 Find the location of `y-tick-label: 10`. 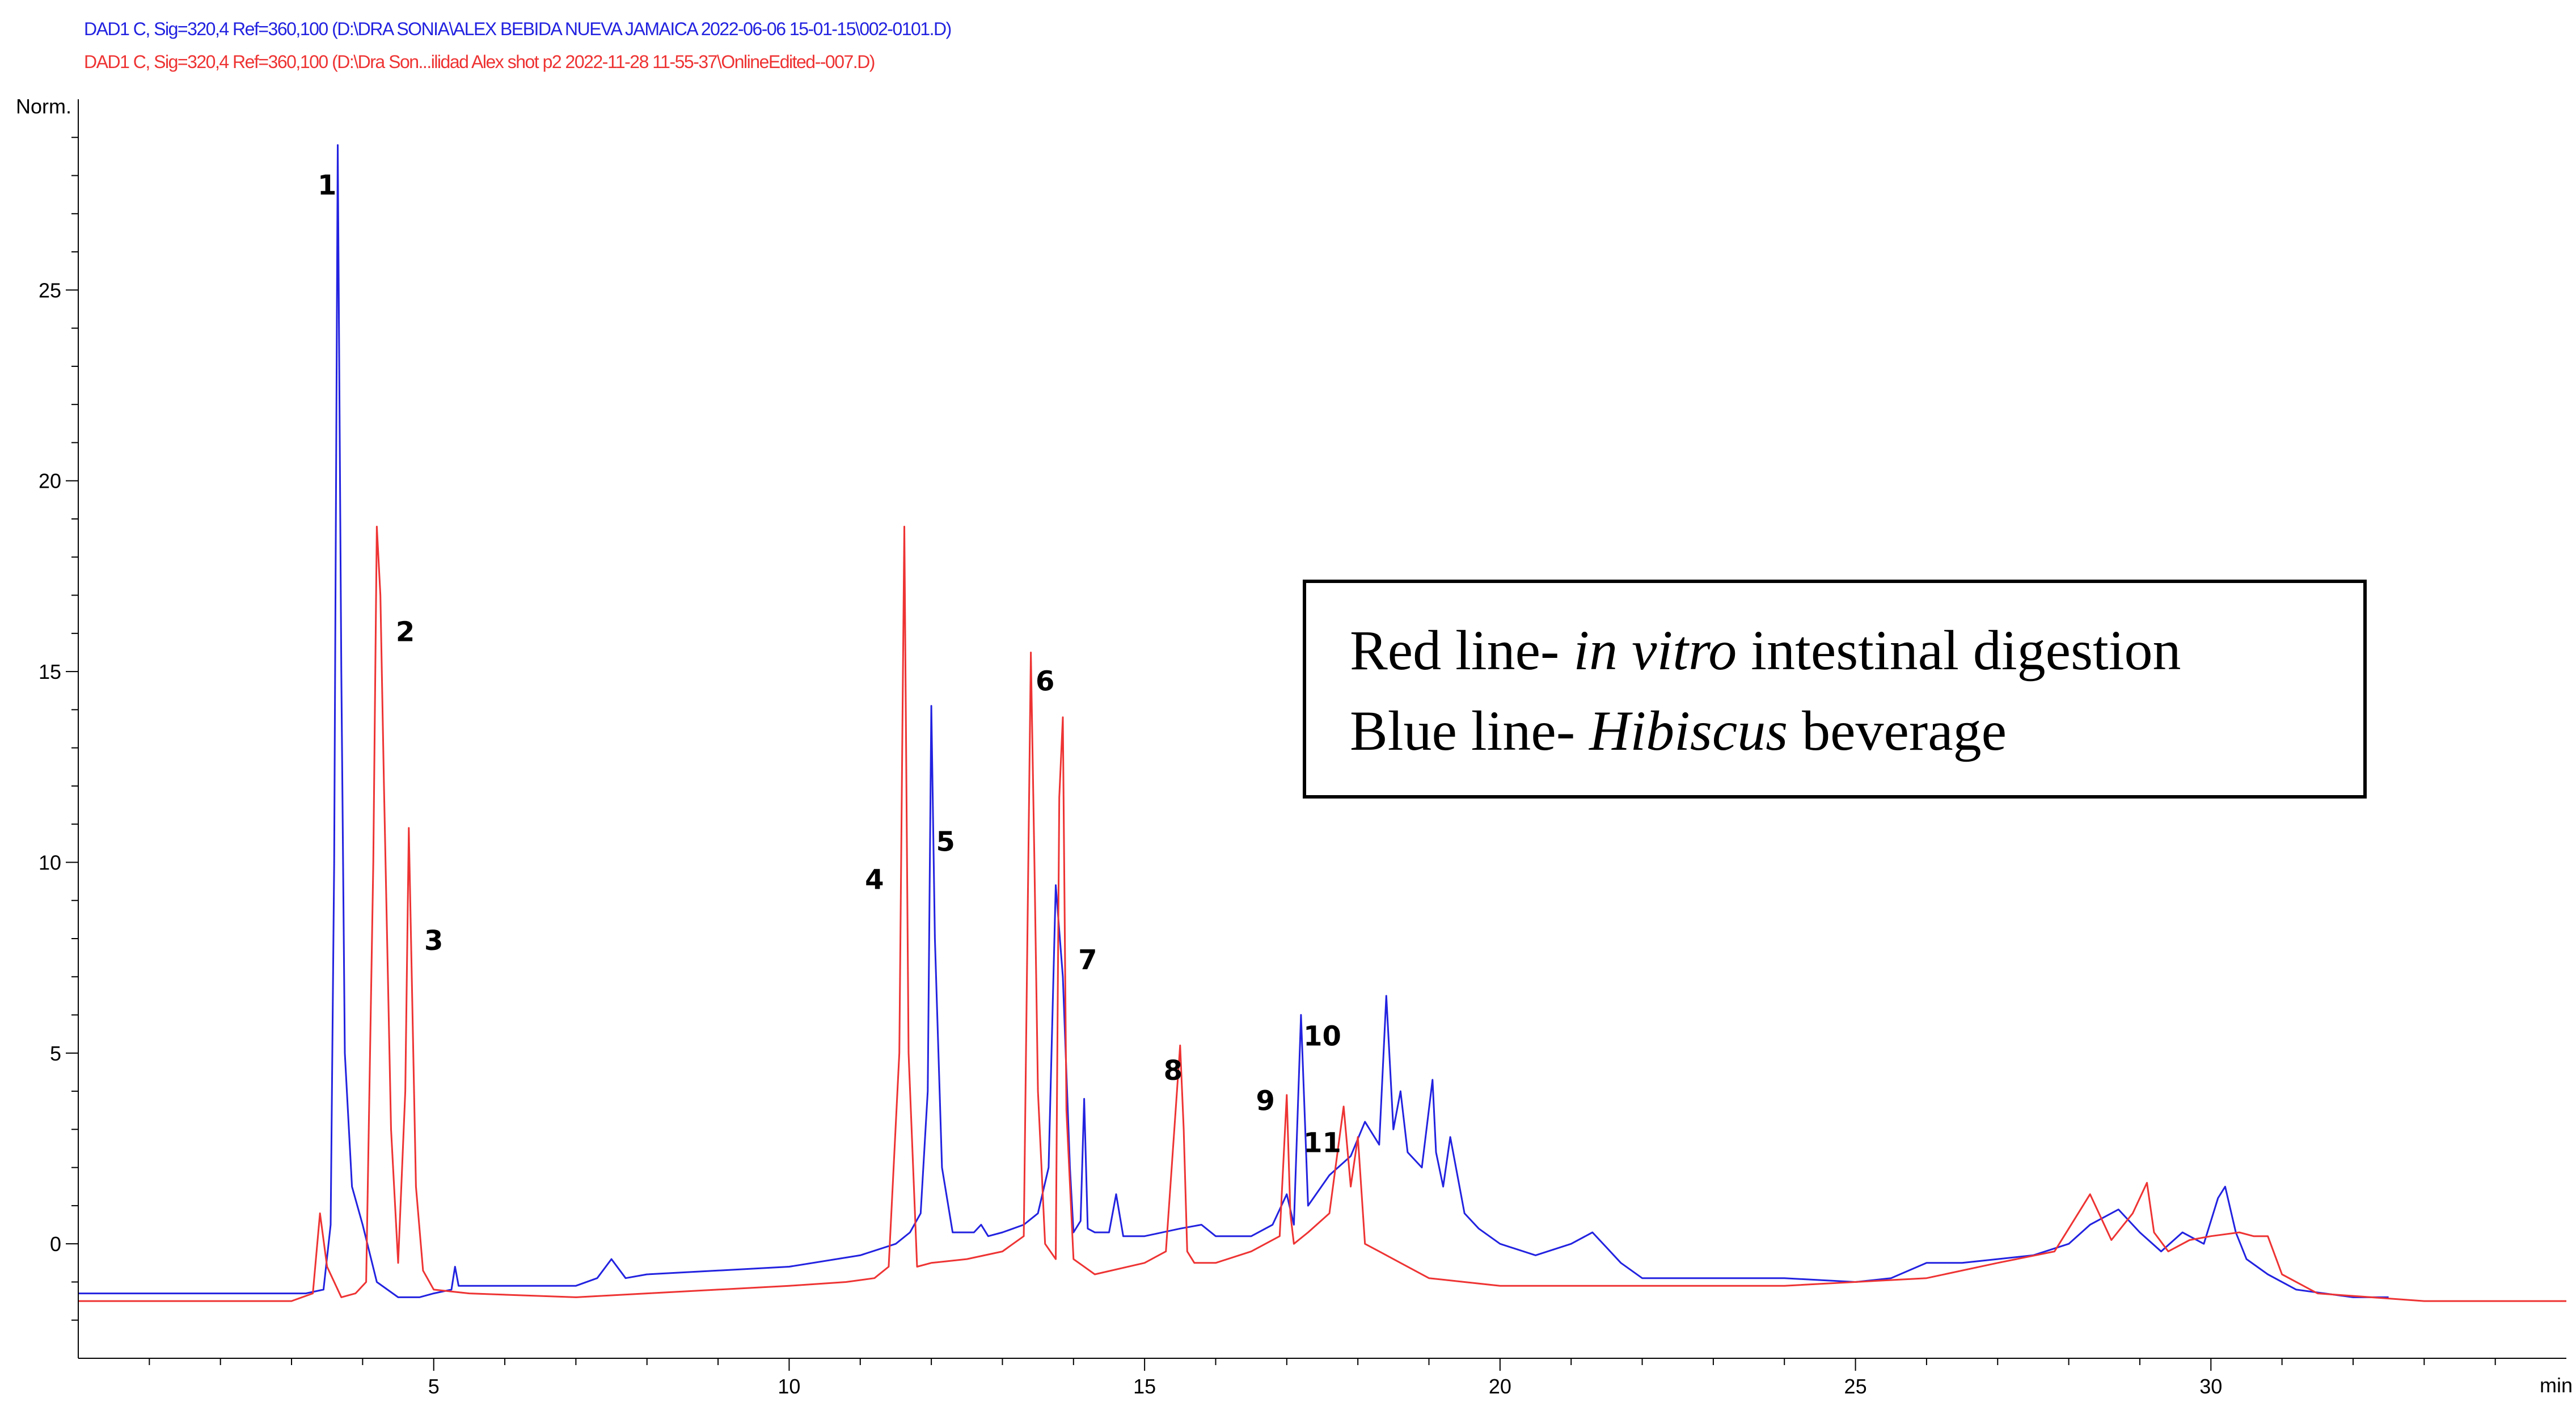

y-tick-label: 10 is located at coordinates (50, 862).